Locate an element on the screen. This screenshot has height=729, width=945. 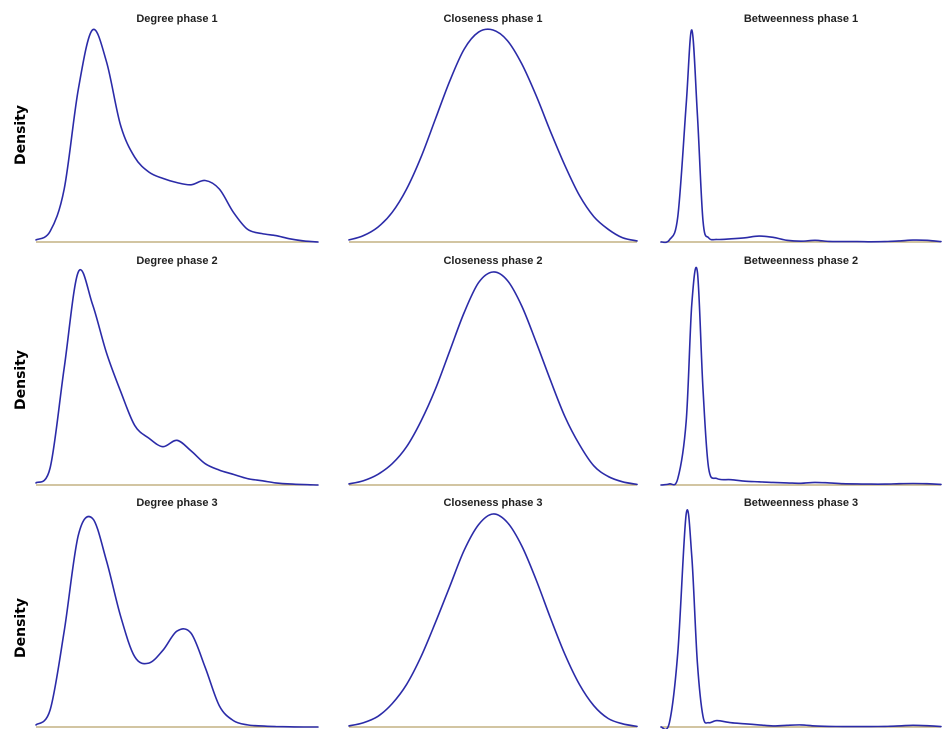
panel-title: Closeness phase 1 is located at coordinates (492, 19).